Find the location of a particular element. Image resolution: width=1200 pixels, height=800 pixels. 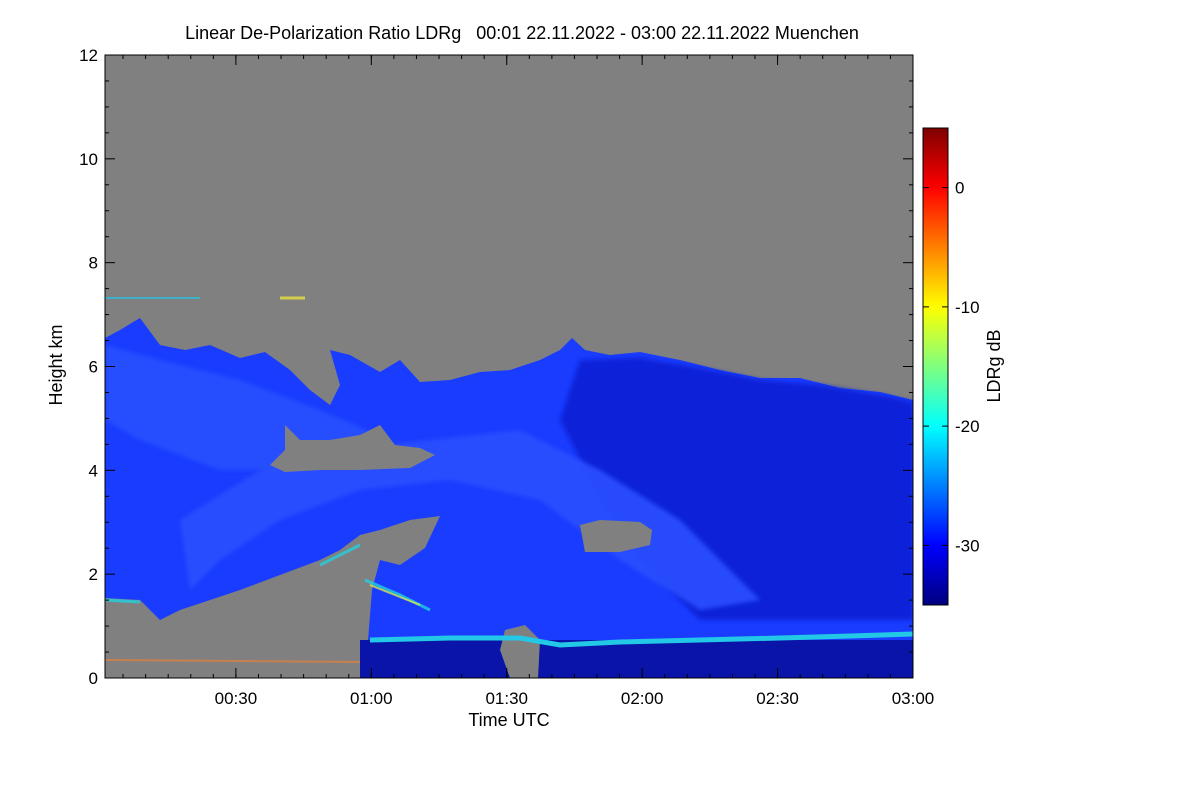

surface-orange-line is located at coordinates (233, 661).